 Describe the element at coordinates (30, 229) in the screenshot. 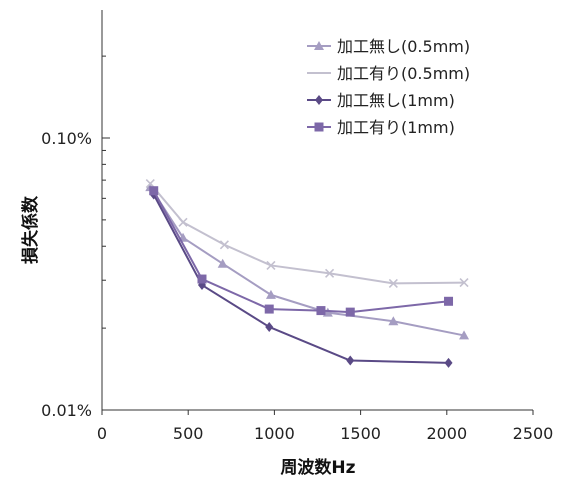

I see `y-axis-title: 損失係数` at that location.